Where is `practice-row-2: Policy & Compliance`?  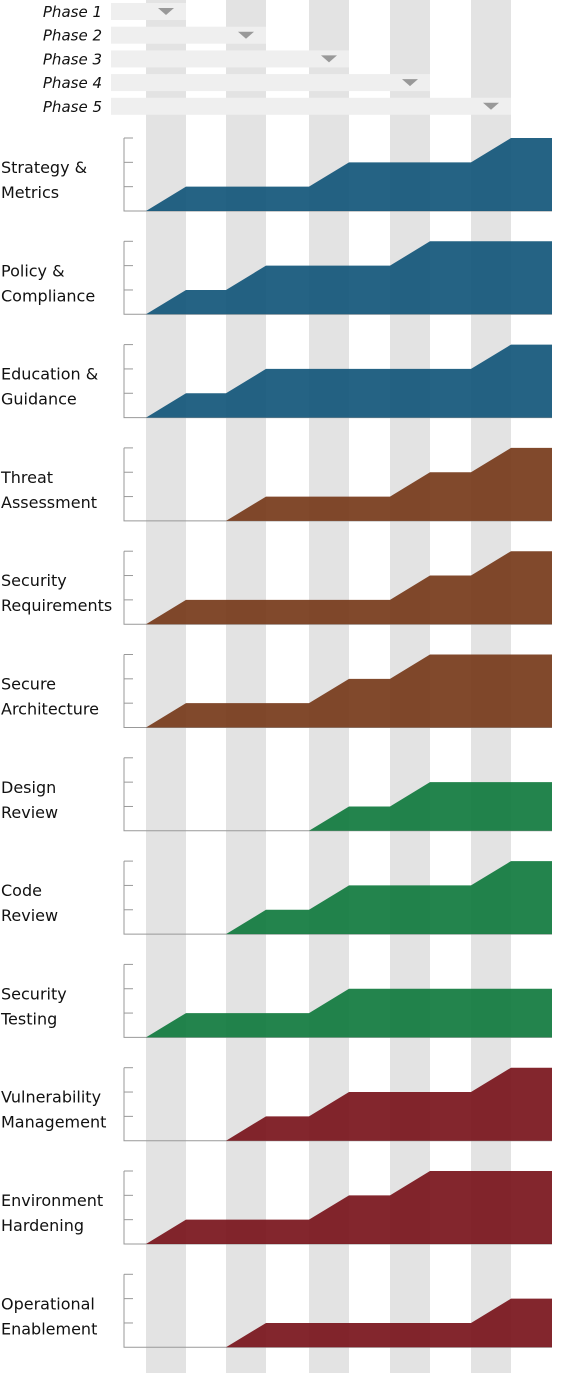 practice-row-2: Policy & Compliance is located at coordinates (276, 277).